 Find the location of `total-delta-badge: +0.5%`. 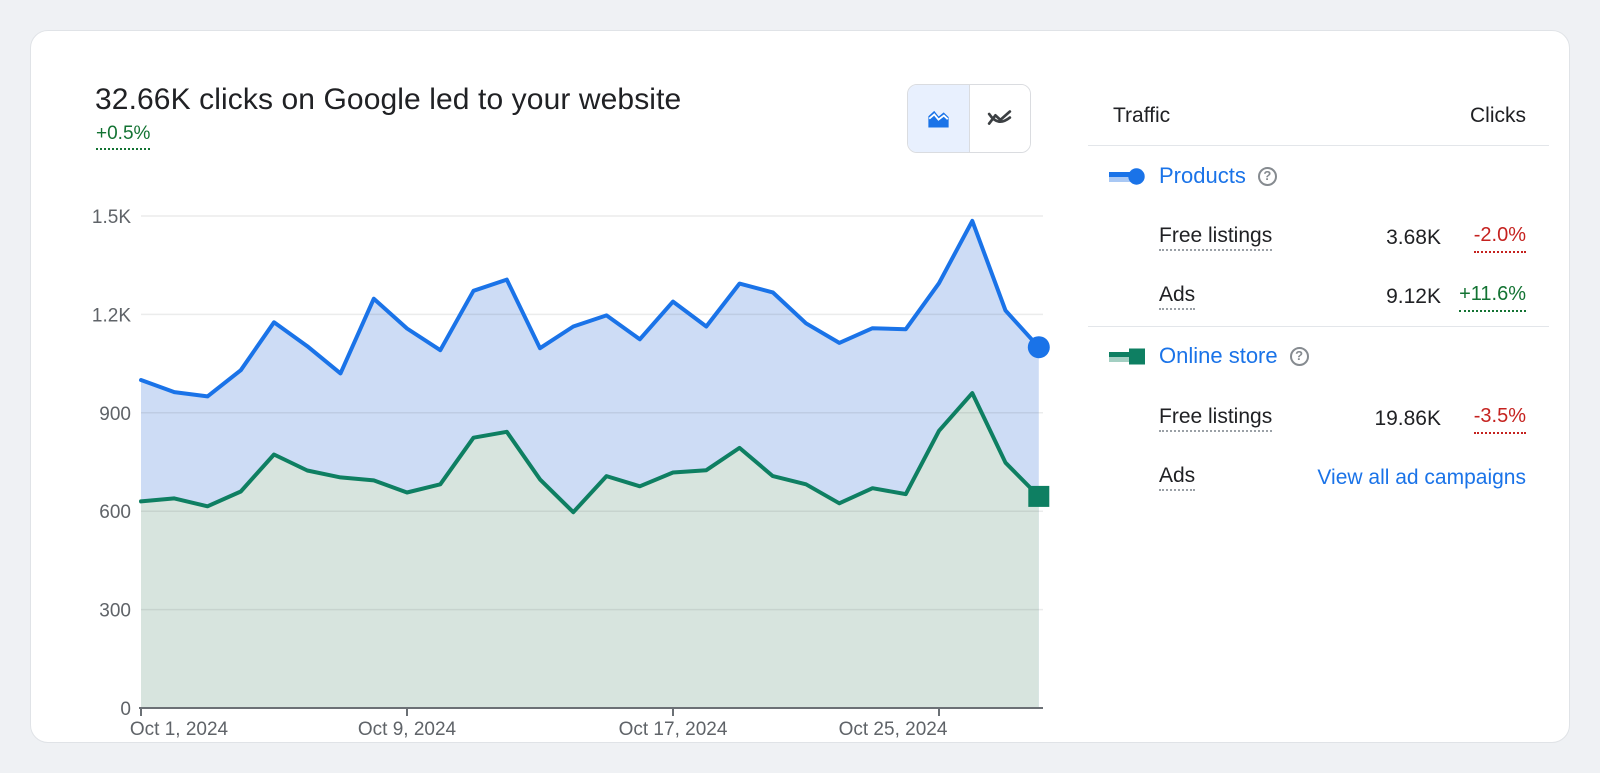

total-delta-badge: +0.5% is located at coordinates (123, 136).